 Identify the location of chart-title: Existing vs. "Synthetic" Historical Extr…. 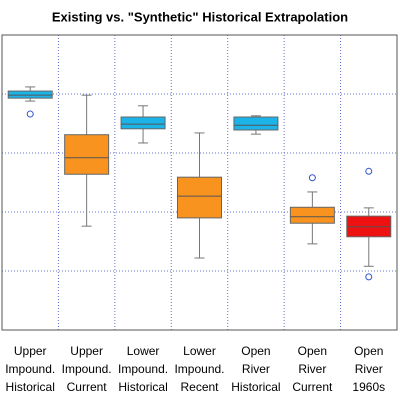
(200, 16).